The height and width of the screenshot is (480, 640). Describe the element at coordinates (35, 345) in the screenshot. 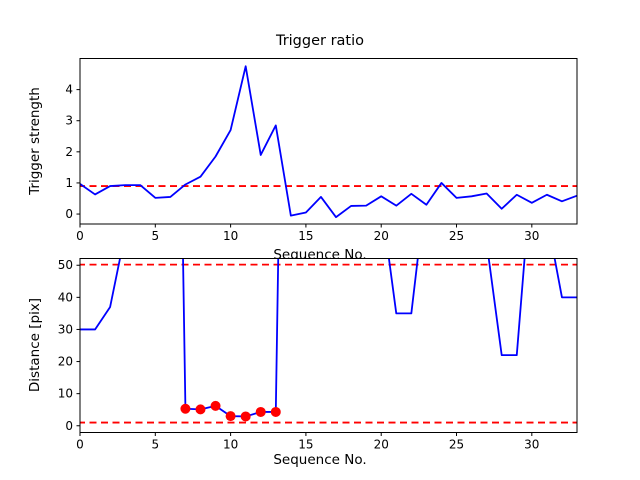

I see `bottom-chart-ylabel: Distance [pix]` at that location.